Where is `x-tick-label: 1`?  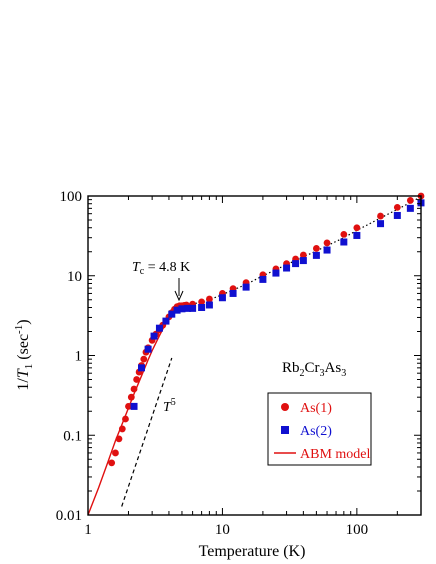
x-tick-label: 1 is located at coordinates (88, 530).